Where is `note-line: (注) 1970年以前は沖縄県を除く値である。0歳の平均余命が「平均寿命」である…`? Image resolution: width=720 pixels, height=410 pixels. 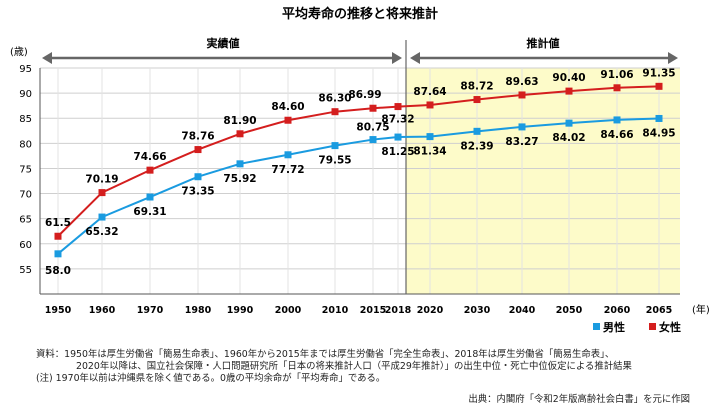 note-line: (注) 1970年以前は沖縄県を除く値である。0歳の平均余命が「平均寿命」である… is located at coordinates (211, 379).